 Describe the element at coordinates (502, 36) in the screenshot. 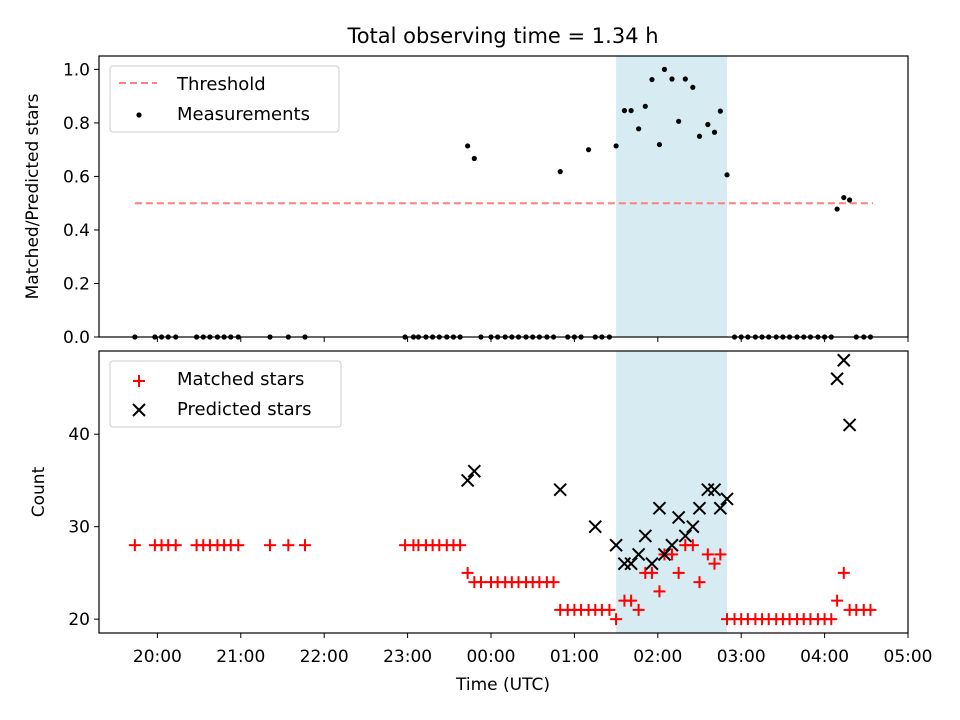

I see `chart-title: Total observing time = 1.34 h` at that location.